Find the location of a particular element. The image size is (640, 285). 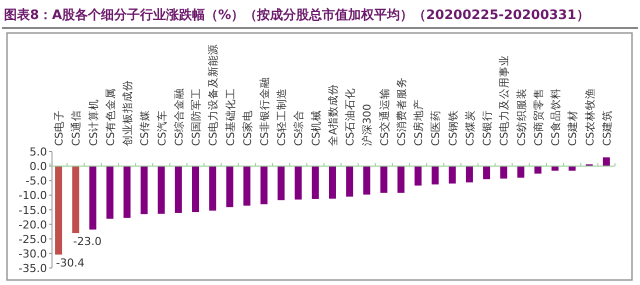

x-tick-label: CS综合 is located at coordinates (299, 128).